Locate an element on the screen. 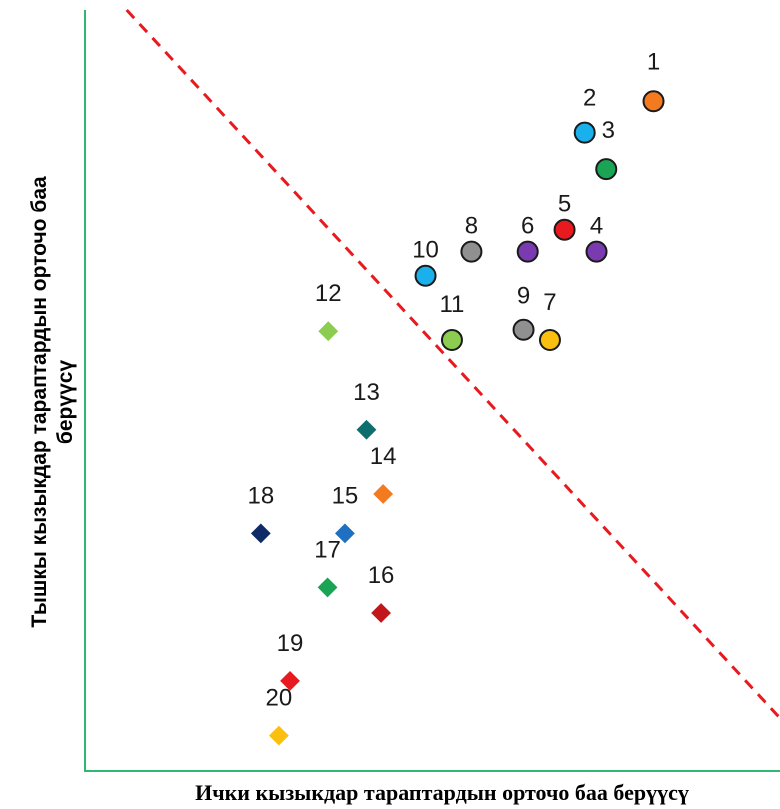 This screenshot has width=780, height=809. point-label: 3 is located at coordinates (608, 130).